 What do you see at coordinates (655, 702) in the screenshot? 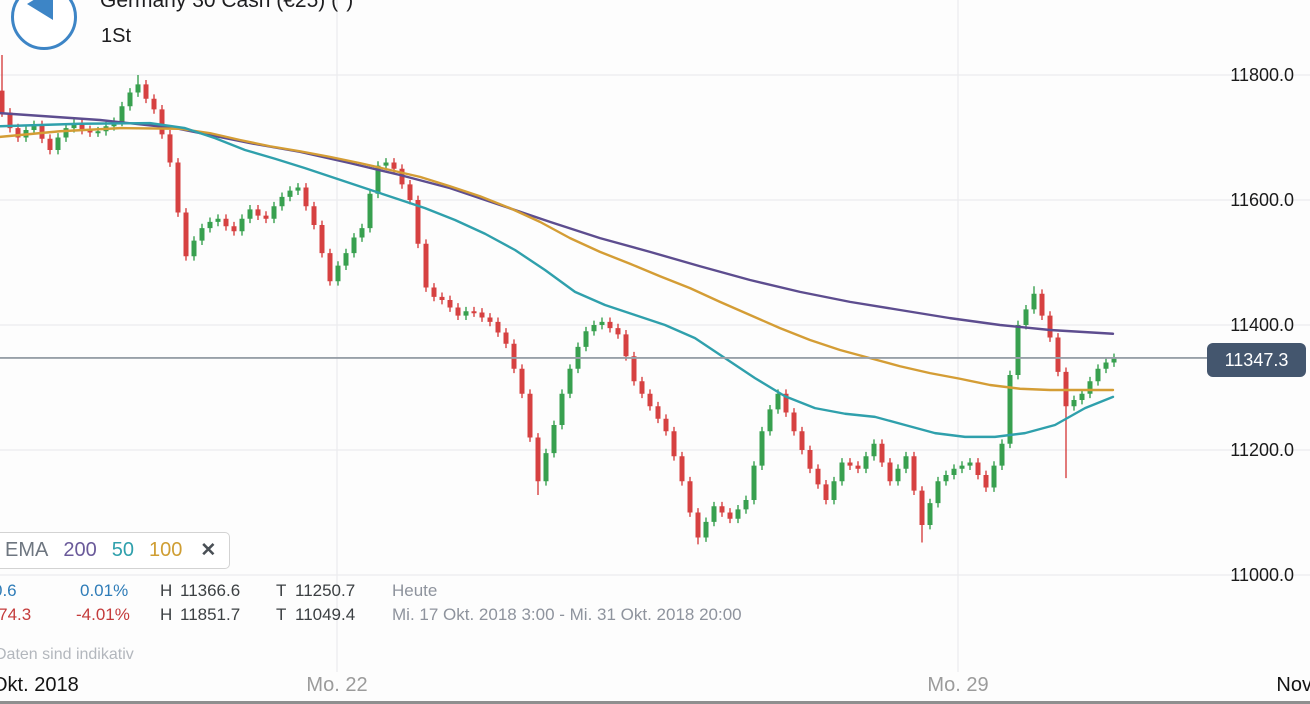
I see `bottom-panel-edge` at bounding box center [655, 702].